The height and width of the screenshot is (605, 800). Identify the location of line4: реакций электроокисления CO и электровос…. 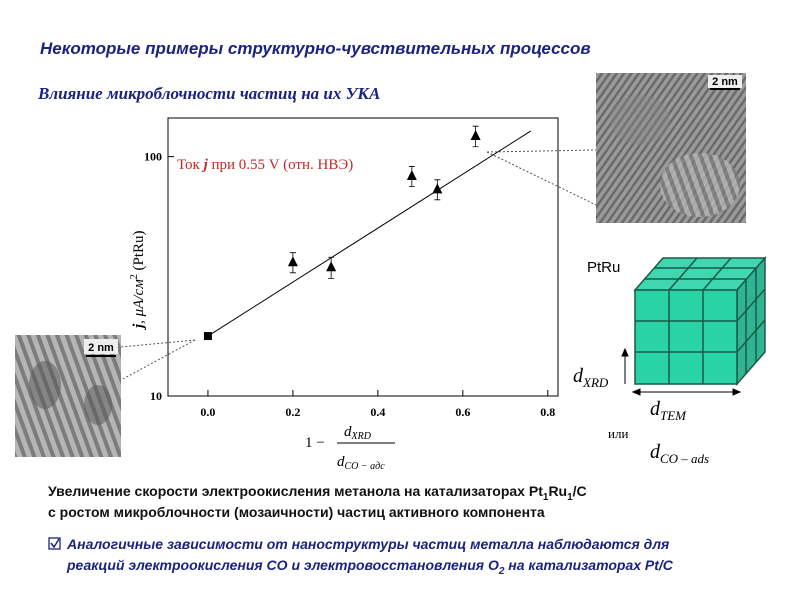
(370, 567).